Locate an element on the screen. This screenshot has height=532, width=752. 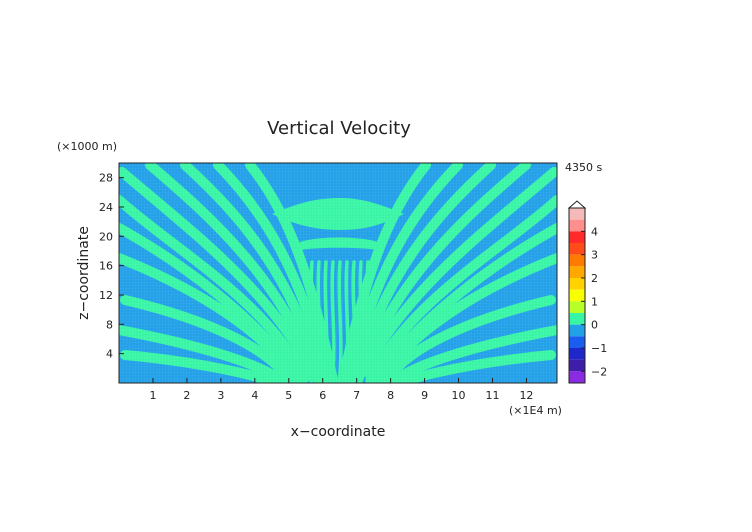
x-unit-label: (×1E4 m) is located at coordinates (535, 410).